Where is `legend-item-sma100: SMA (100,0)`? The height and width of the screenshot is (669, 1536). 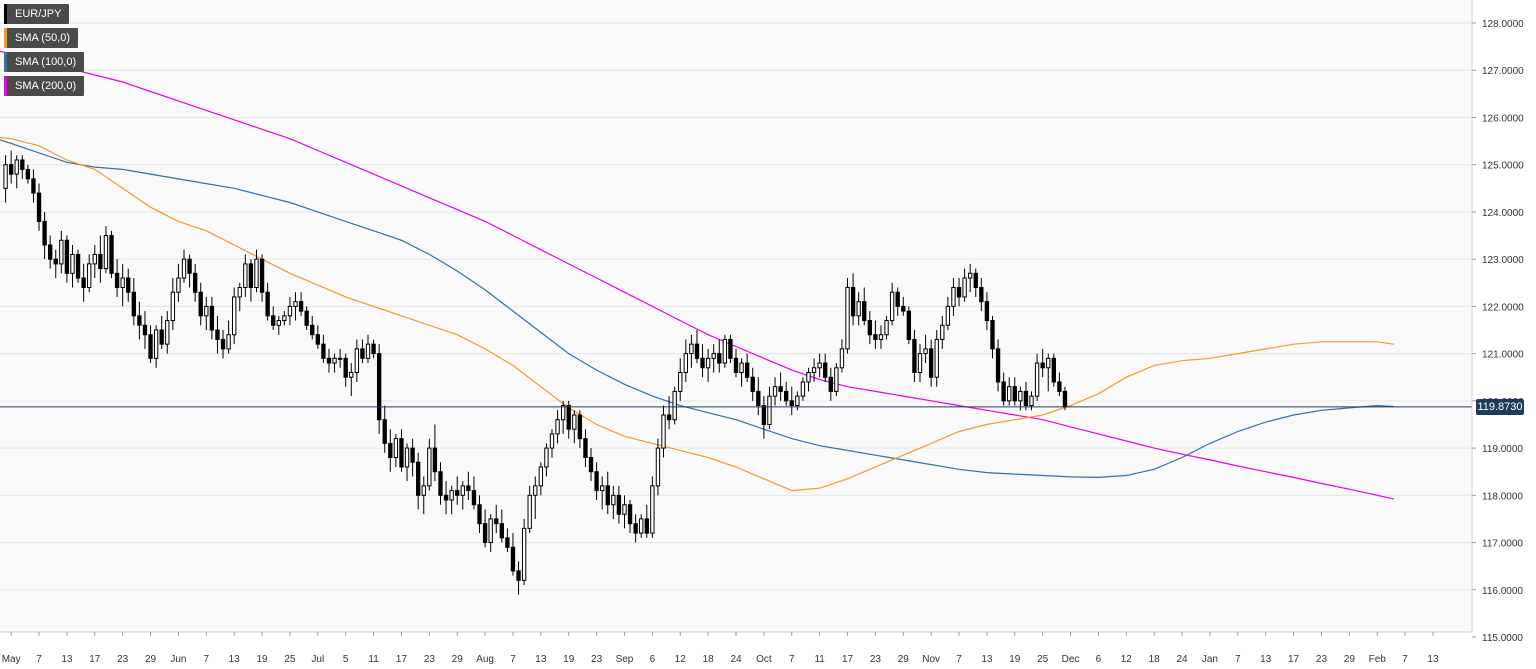
legend-item-sma100: SMA (100,0) is located at coordinates (44, 62).